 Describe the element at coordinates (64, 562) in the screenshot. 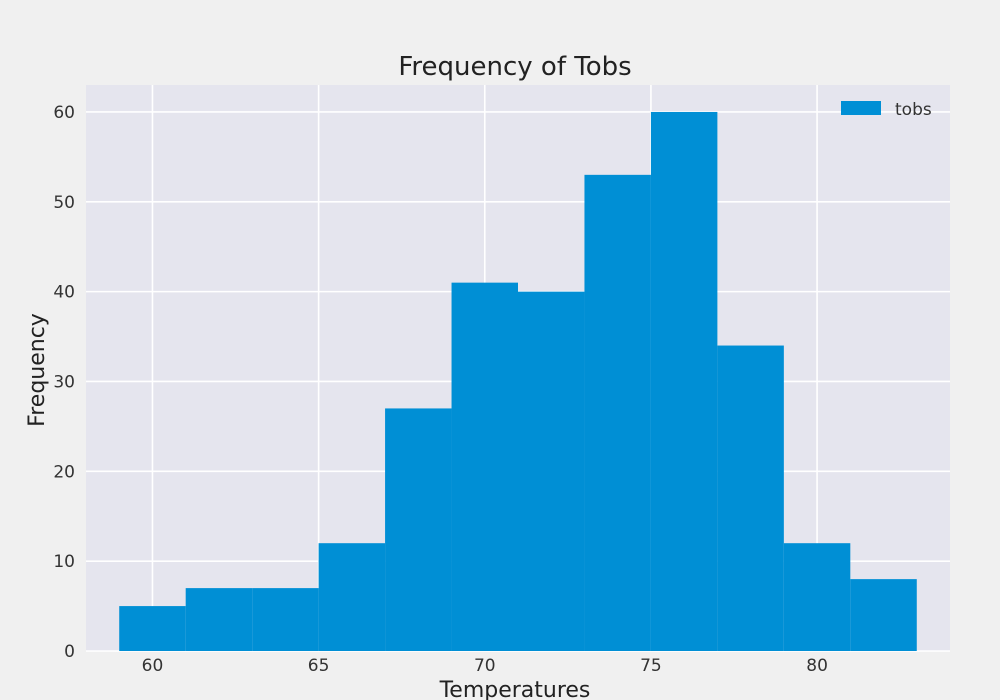

I see `y-tick-label: 10` at that location.